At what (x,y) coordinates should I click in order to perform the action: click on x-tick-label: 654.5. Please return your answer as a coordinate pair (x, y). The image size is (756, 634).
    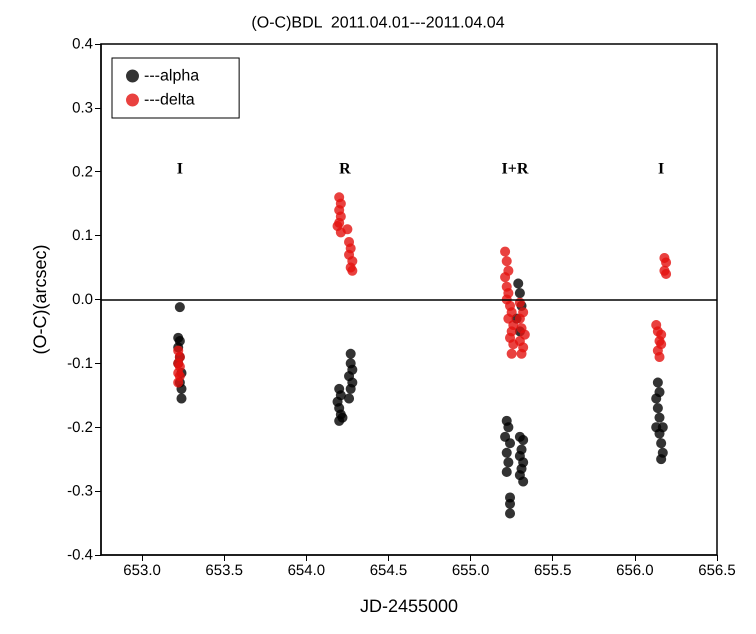
    Looking at the image, I should click on (389, 570).